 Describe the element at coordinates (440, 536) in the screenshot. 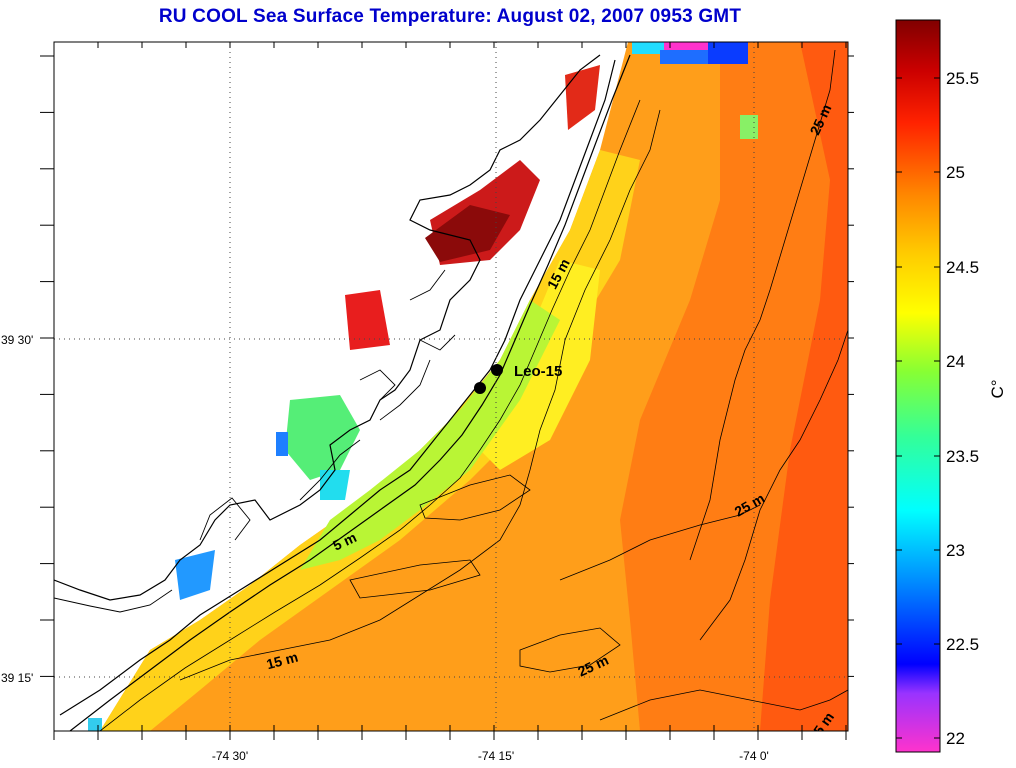

I see `isobath-15m-loop` at that location.